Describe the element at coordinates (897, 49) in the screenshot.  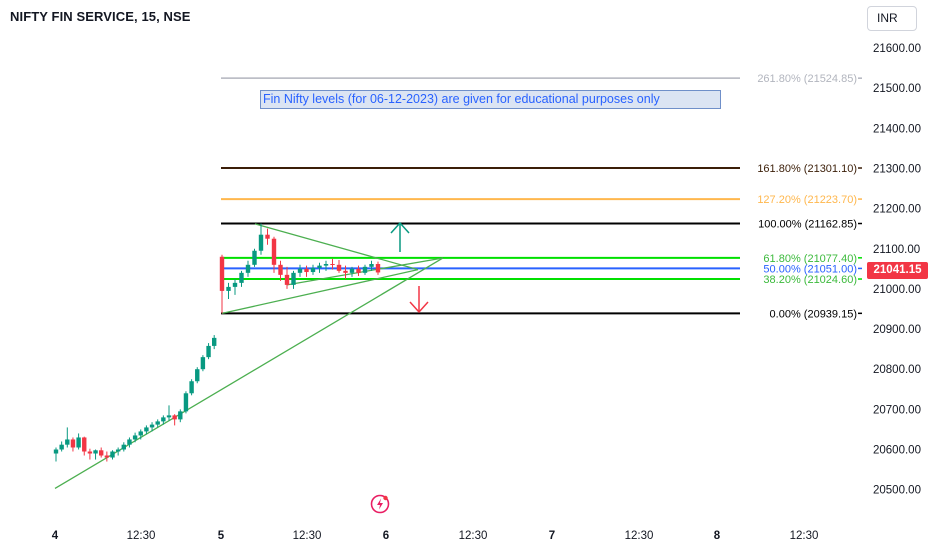
I see `y-tick-label: 21600.00` at that location.